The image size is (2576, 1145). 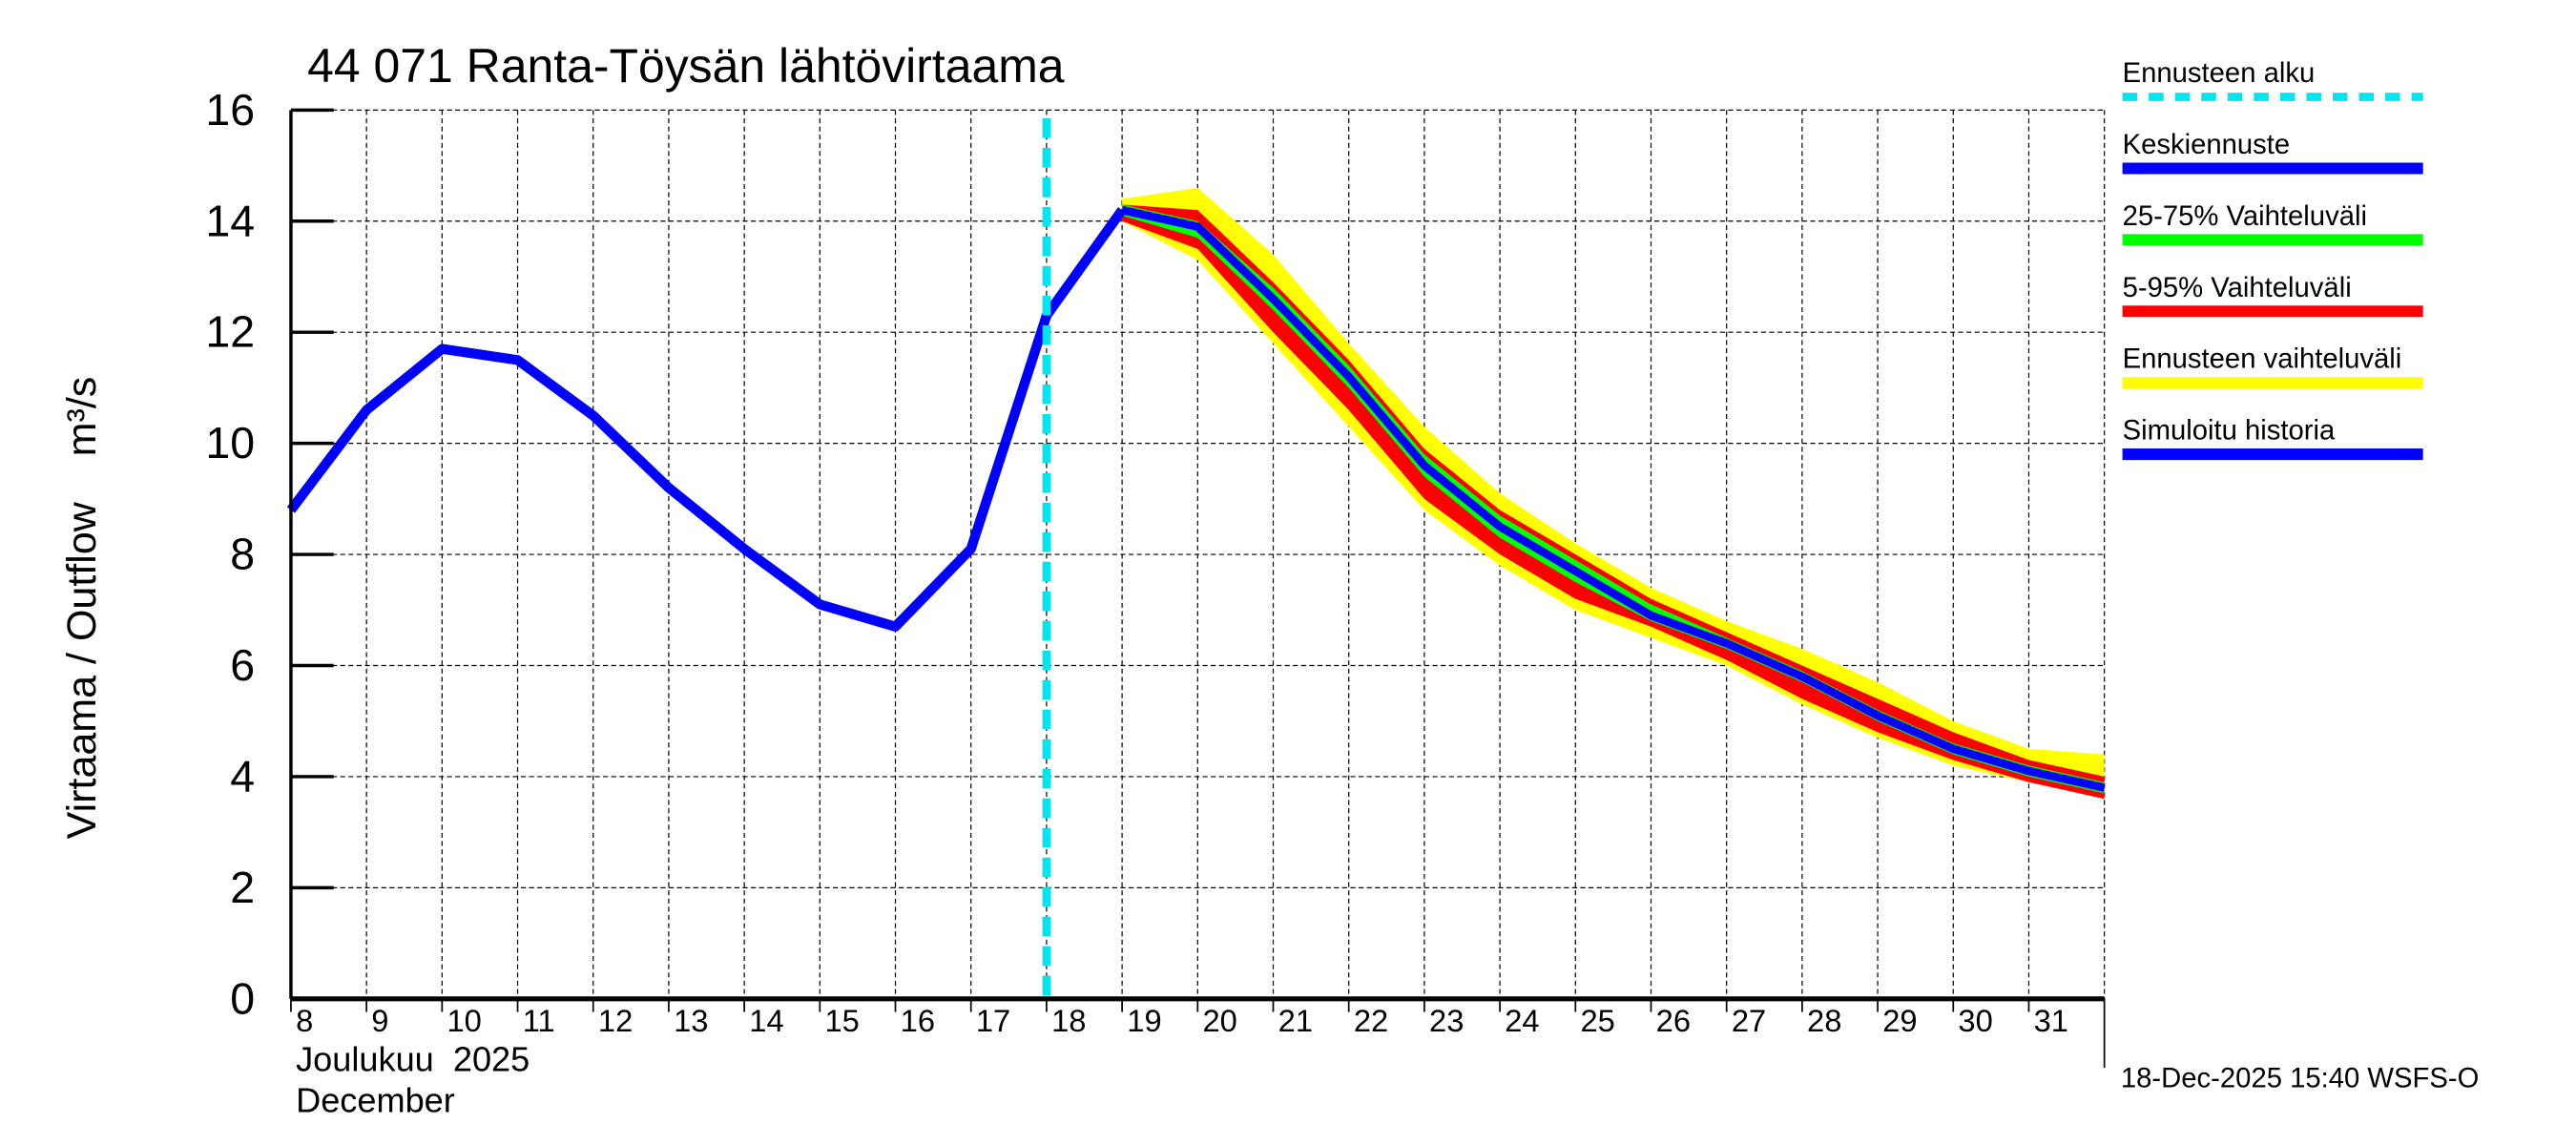 What do you see at coordinates (615, 1021) in the screenshot?
I see `x-tick-label: 12` at bounding box center [615, 1021].